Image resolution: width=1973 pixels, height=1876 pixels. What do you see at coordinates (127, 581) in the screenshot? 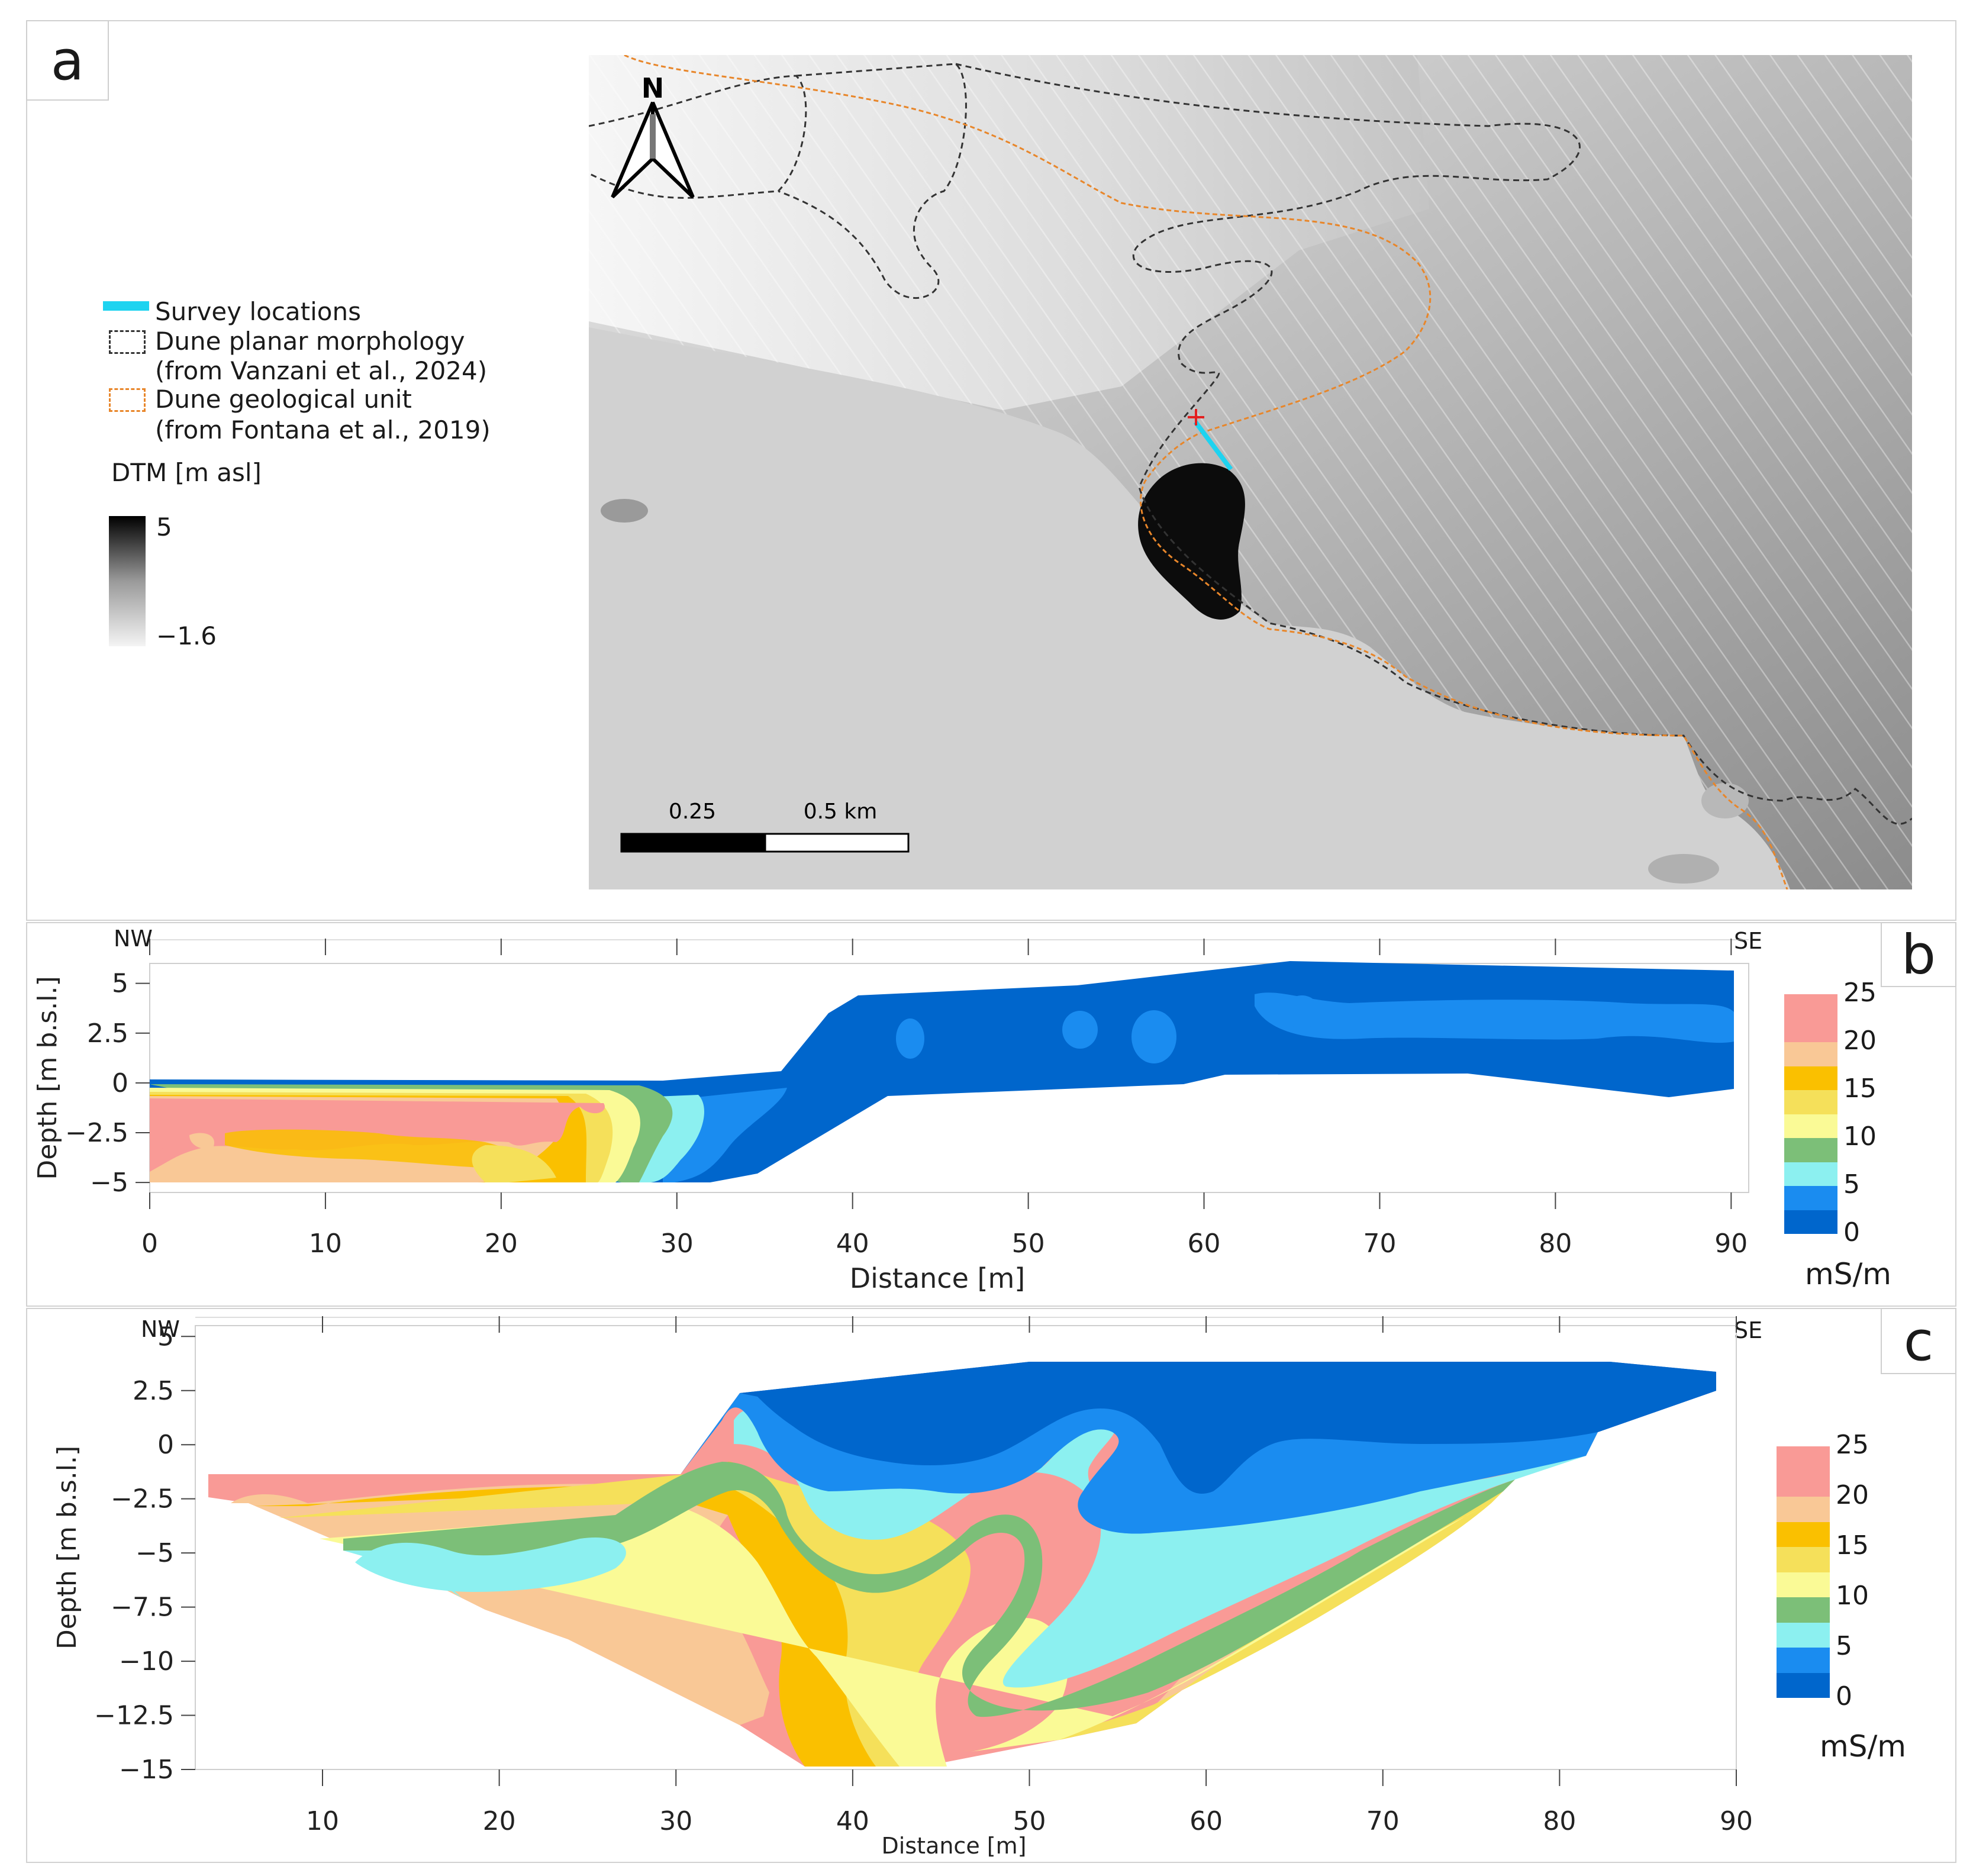
I see `dtm-colorbar` at bounding box center [127, 581].